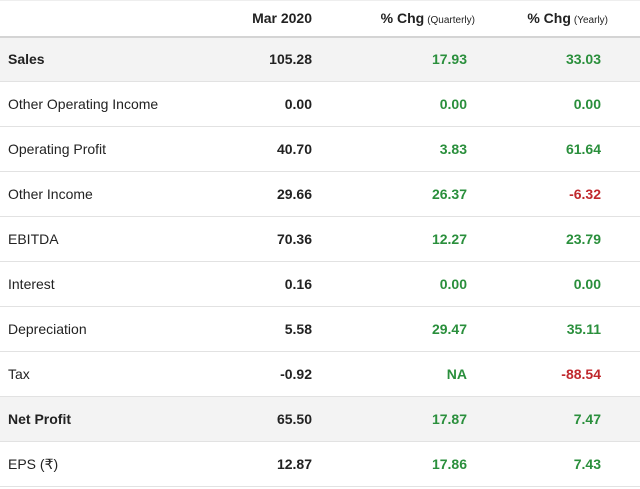  I want to click on row-label: Operating Profit, so click(57, 149).